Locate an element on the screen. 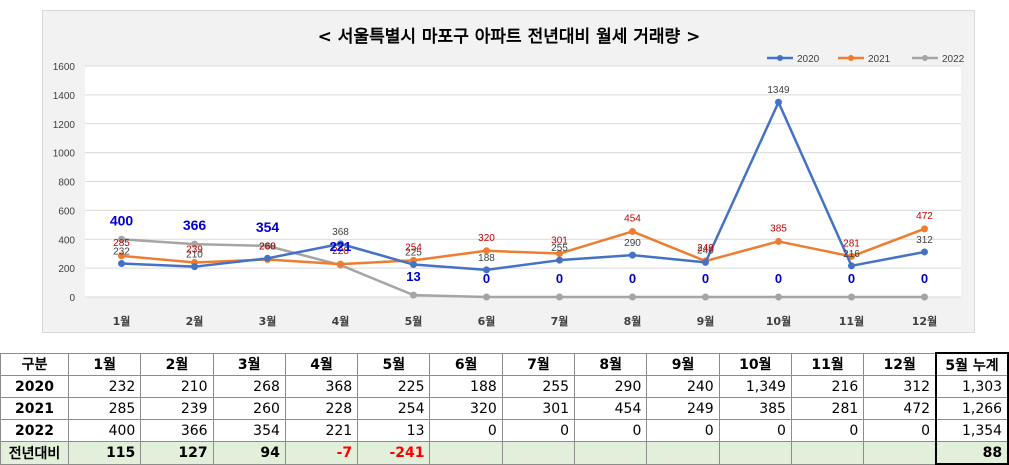  x-tick-label: 9월 is located at coordinates (706, 321).